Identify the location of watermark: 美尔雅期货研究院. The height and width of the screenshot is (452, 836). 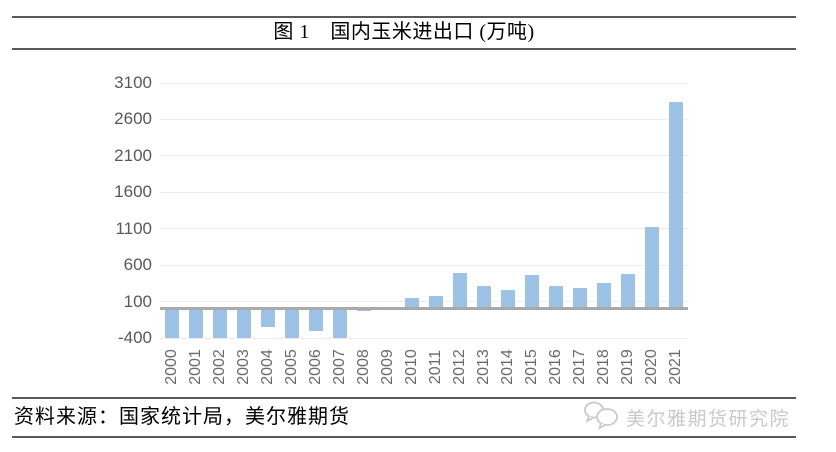
(686, 417).